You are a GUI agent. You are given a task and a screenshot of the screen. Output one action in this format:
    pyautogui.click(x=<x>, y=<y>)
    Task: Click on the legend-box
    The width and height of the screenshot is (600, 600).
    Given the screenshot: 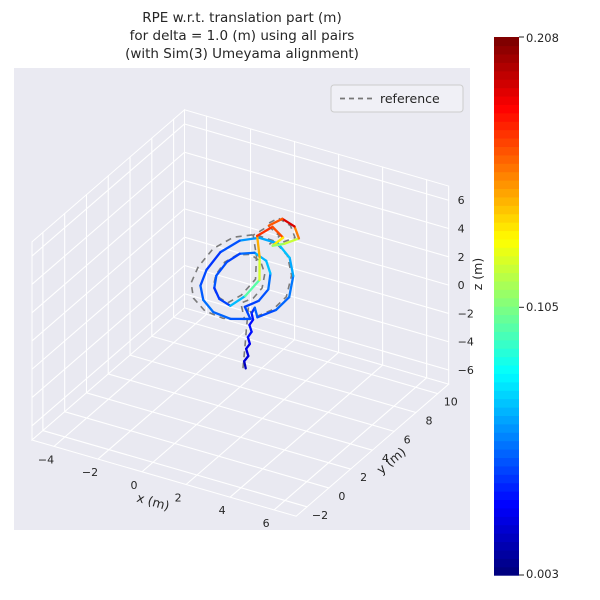 What is the action you would take?
    pyautogui.click(x=397, y=98)
    